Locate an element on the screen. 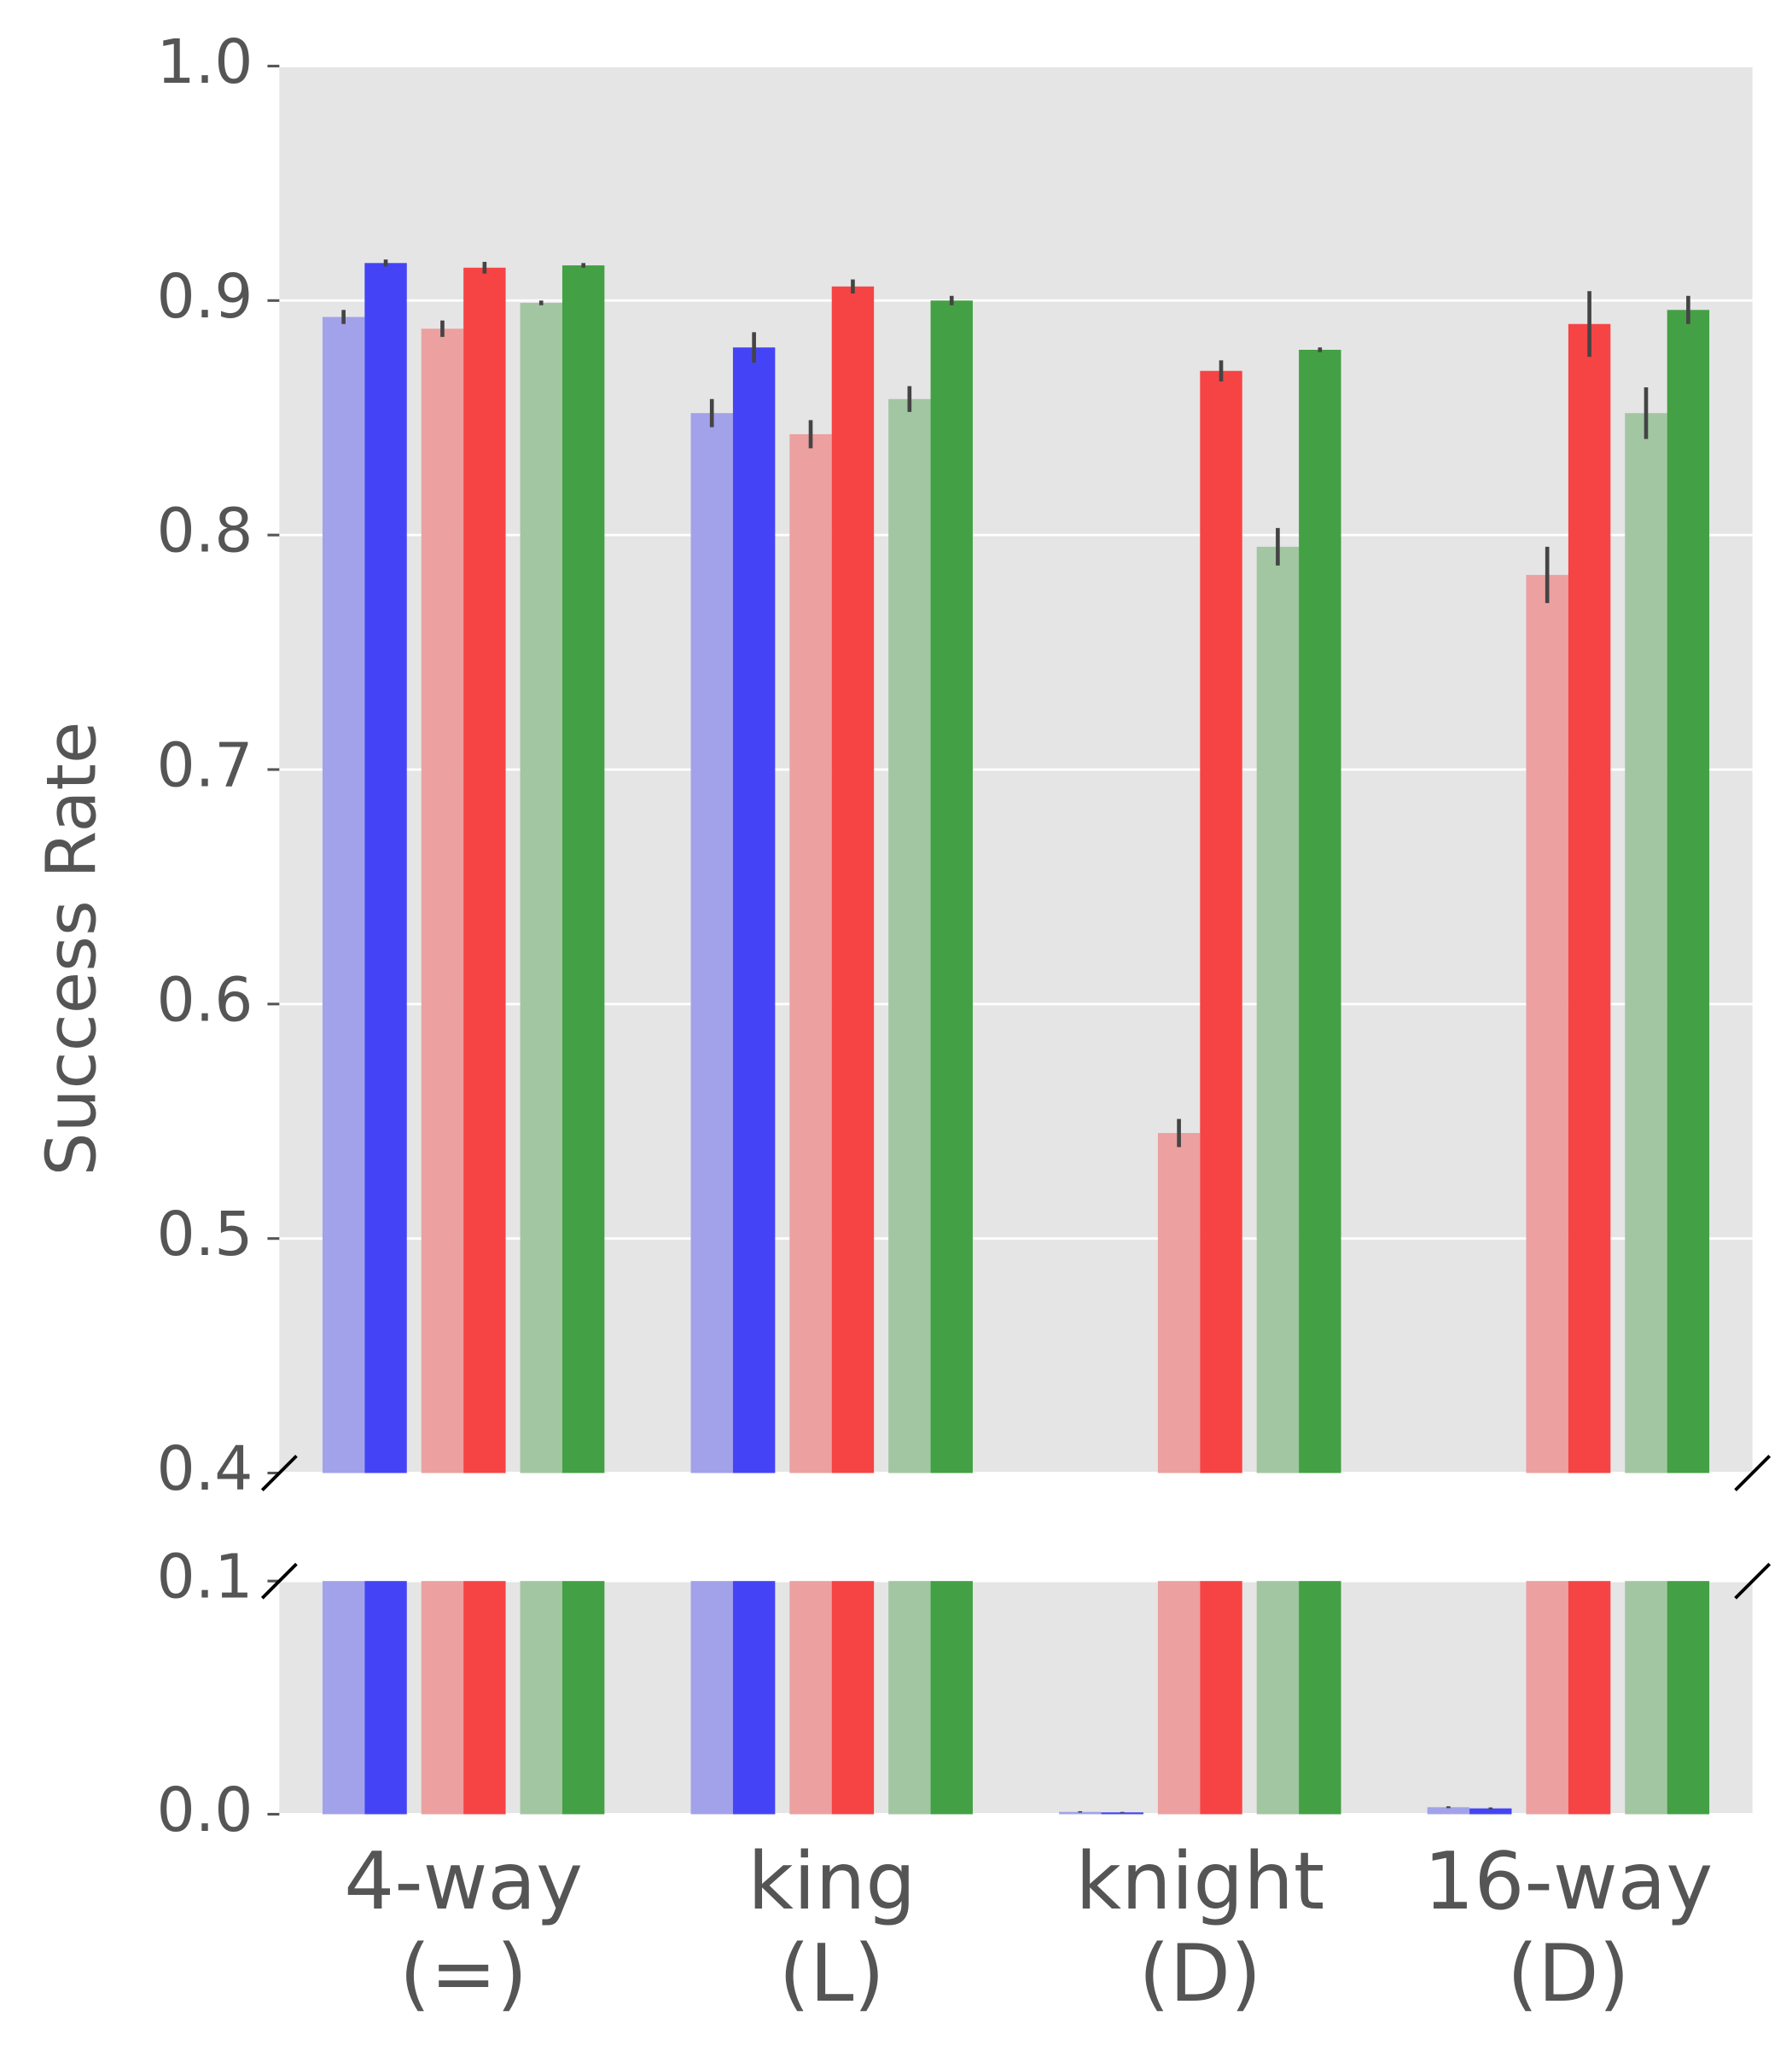  y-tick-label: 0.6 is located at coordinates (205, 999).